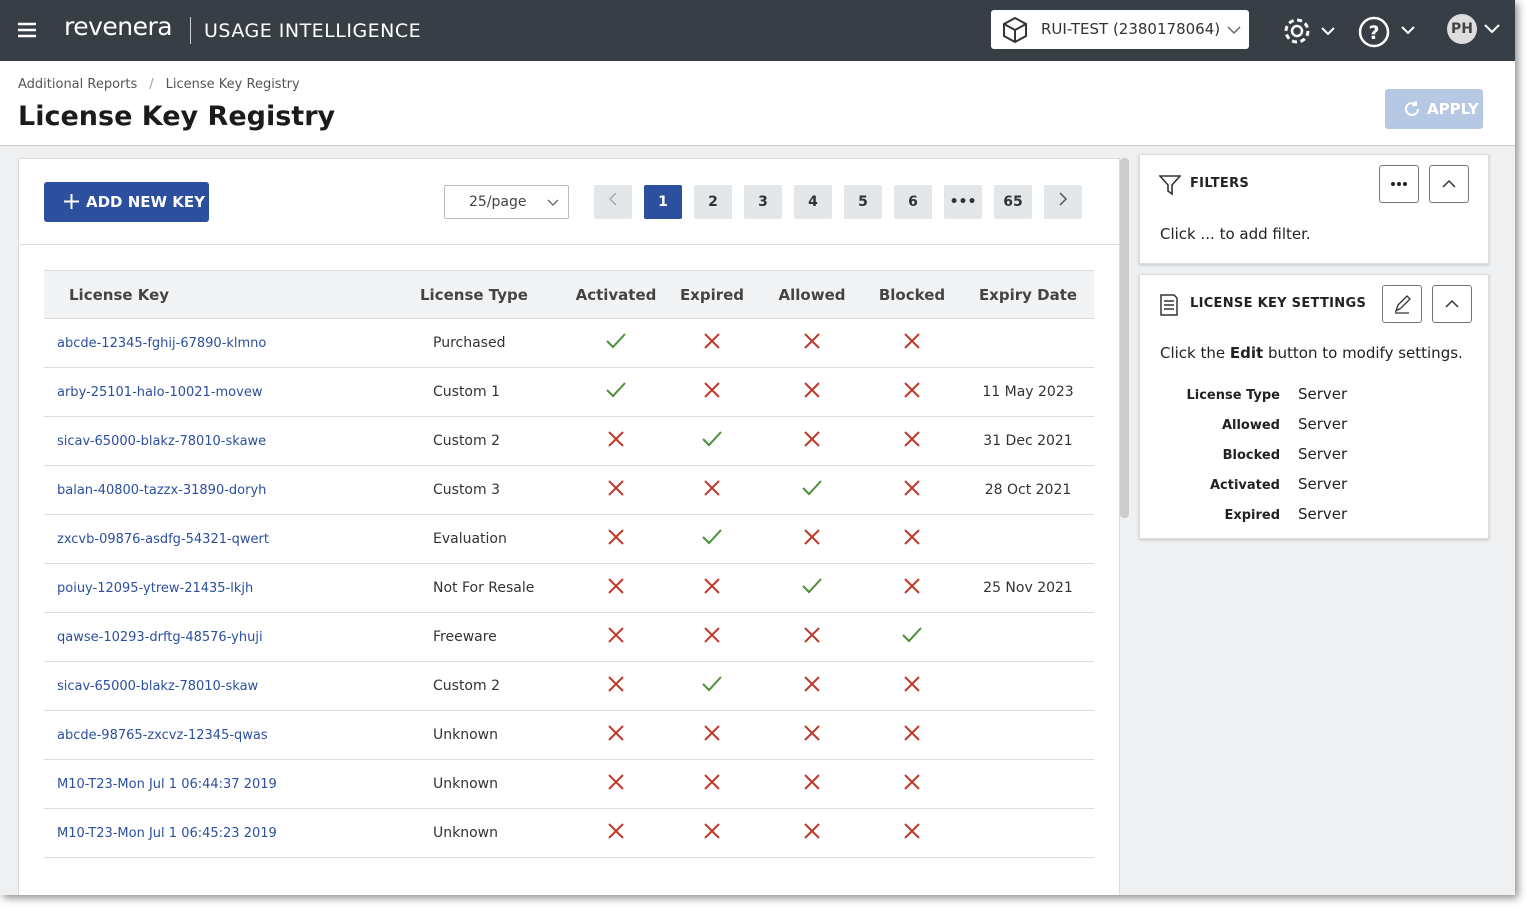 The image size is (1530, 911). I want to click on scrollbar, so click(1124, 338).